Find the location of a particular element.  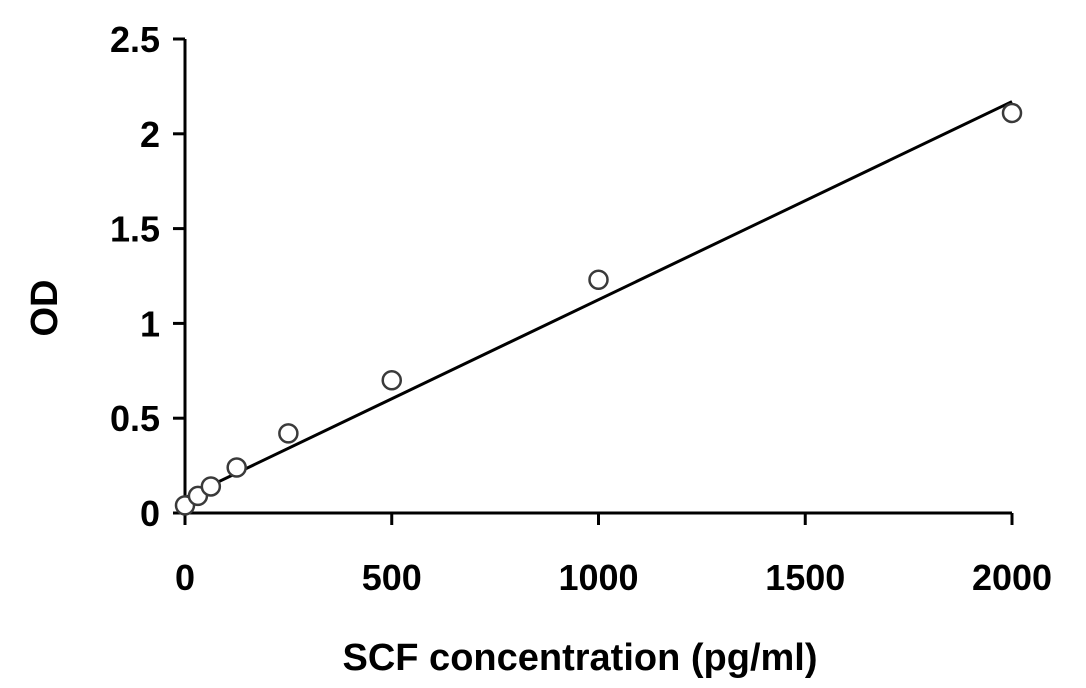

x-axis-label: SCF concentration (pg/ml) is located at coordinates (580, 658).